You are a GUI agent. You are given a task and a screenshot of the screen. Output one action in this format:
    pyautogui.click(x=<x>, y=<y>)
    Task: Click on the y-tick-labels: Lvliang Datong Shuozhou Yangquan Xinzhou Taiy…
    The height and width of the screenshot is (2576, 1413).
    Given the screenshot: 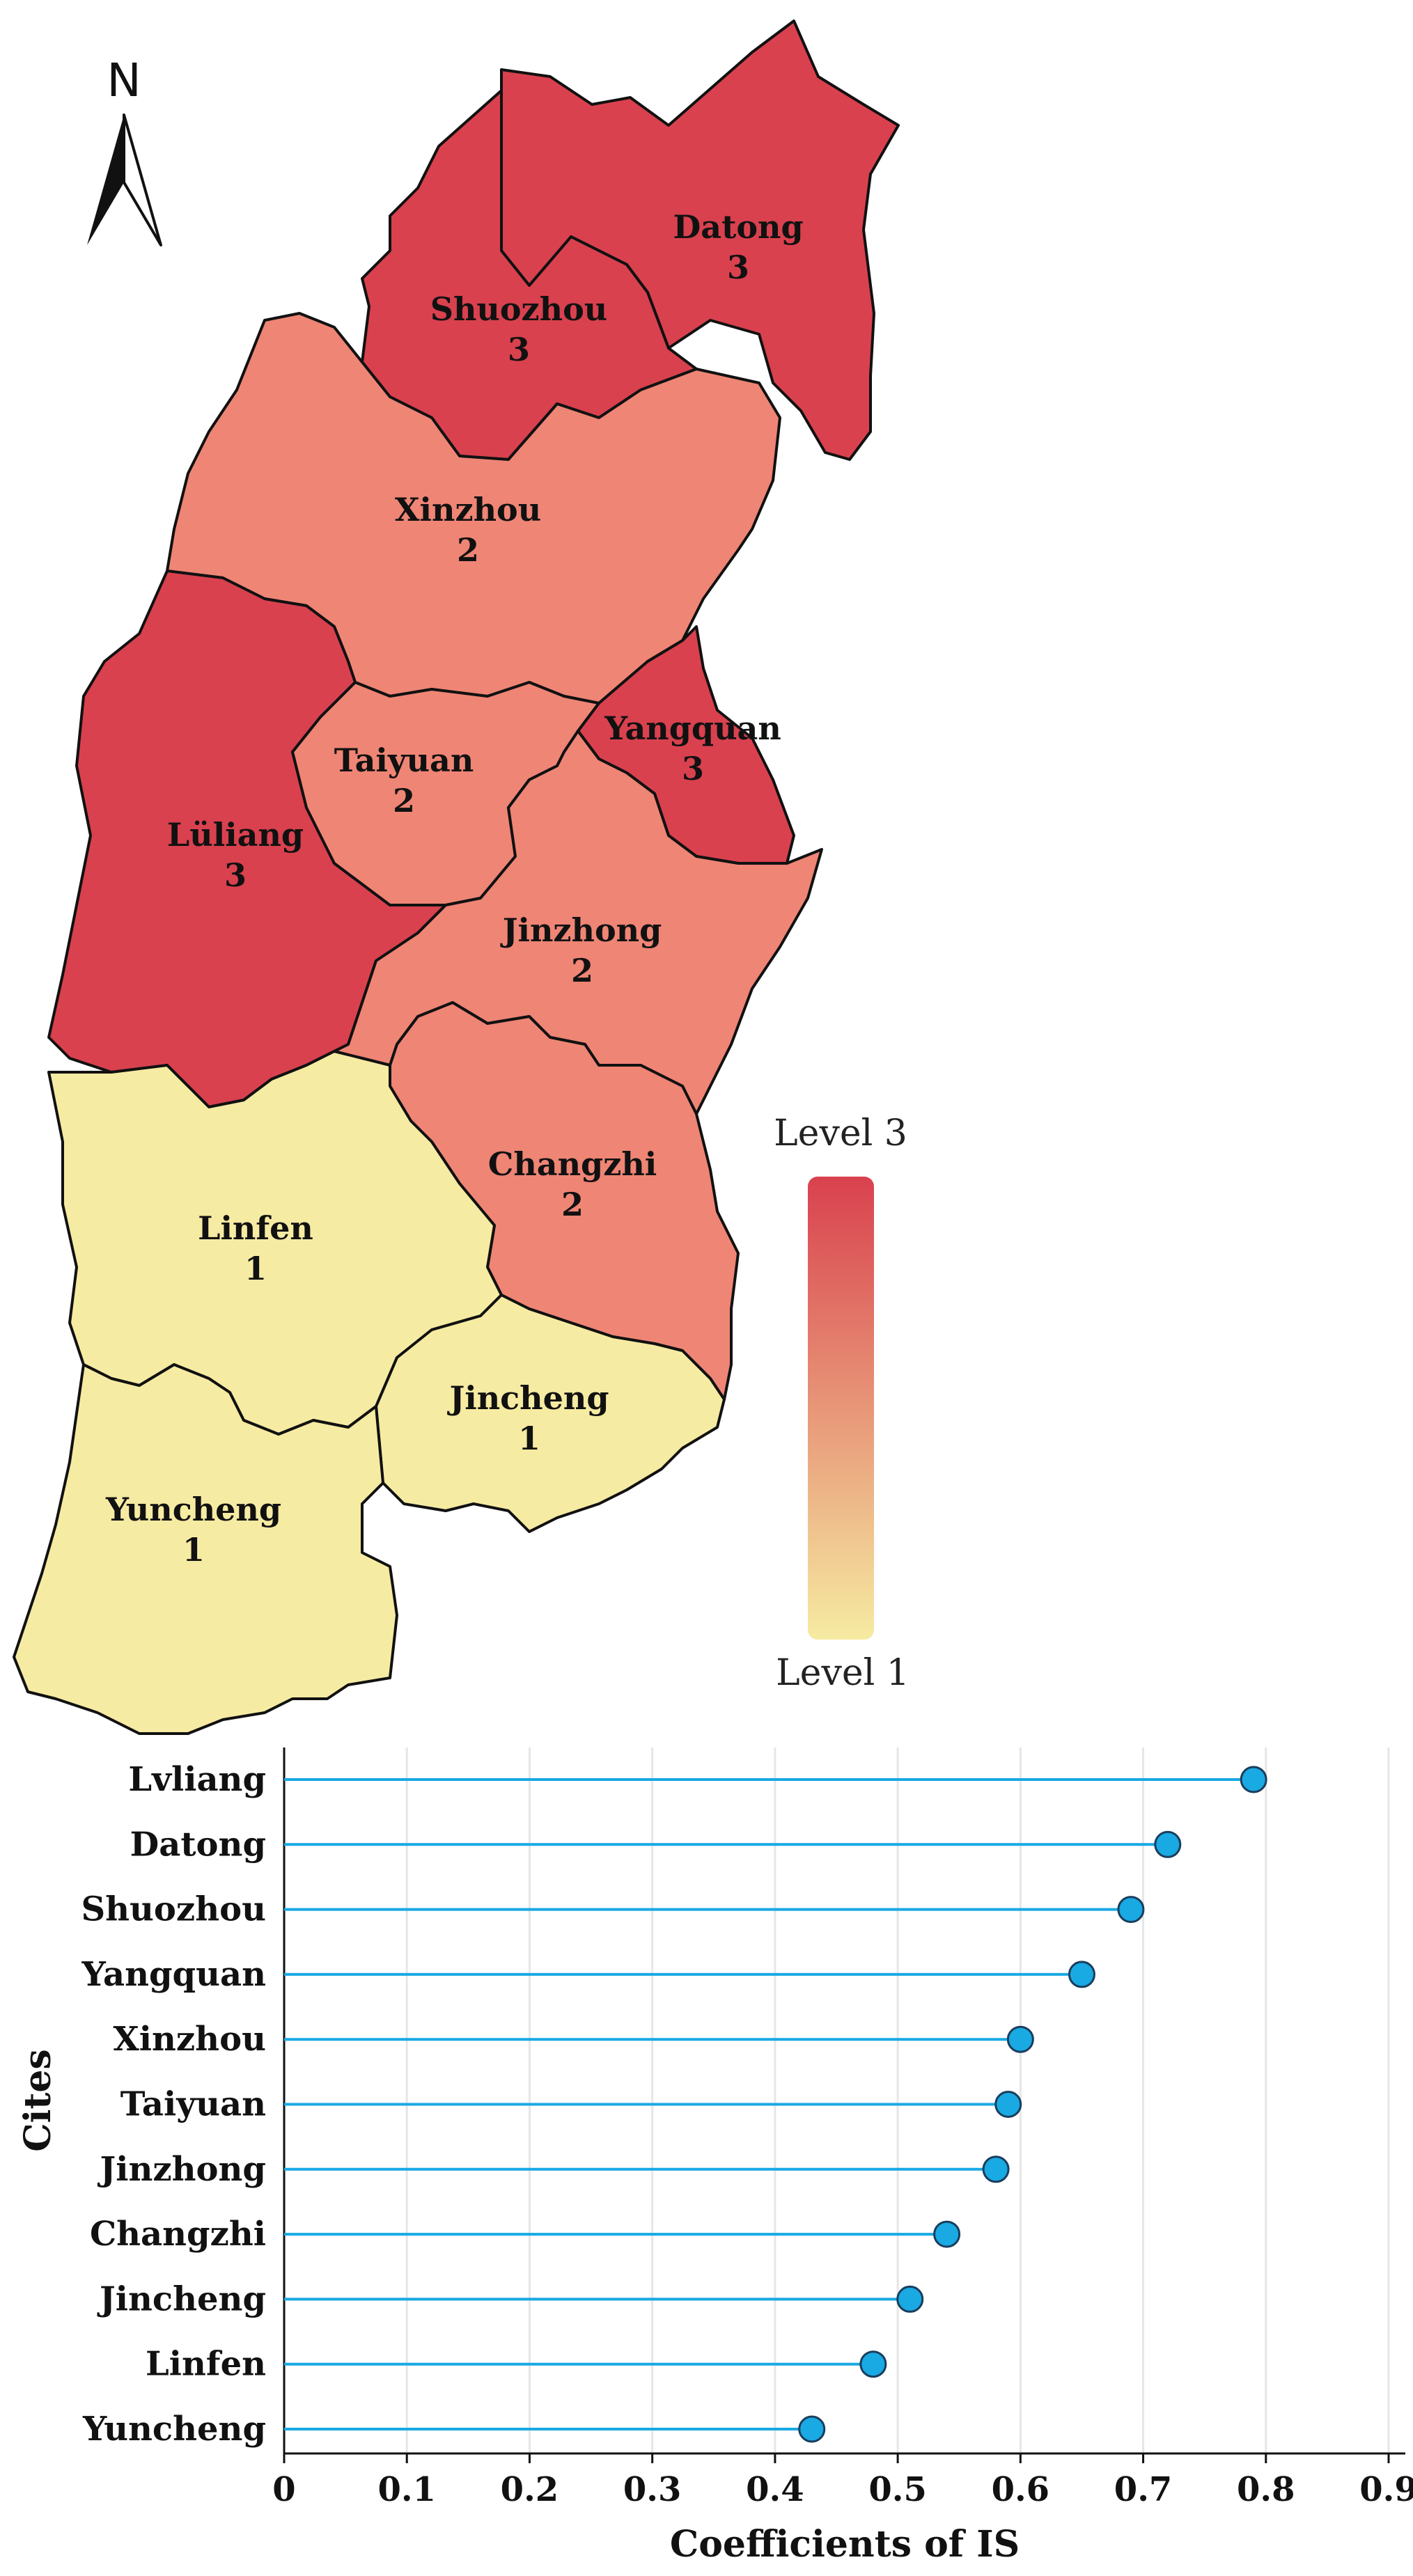 What is the action you would take?
    pyautogui.click(x=173, y=2104)
    